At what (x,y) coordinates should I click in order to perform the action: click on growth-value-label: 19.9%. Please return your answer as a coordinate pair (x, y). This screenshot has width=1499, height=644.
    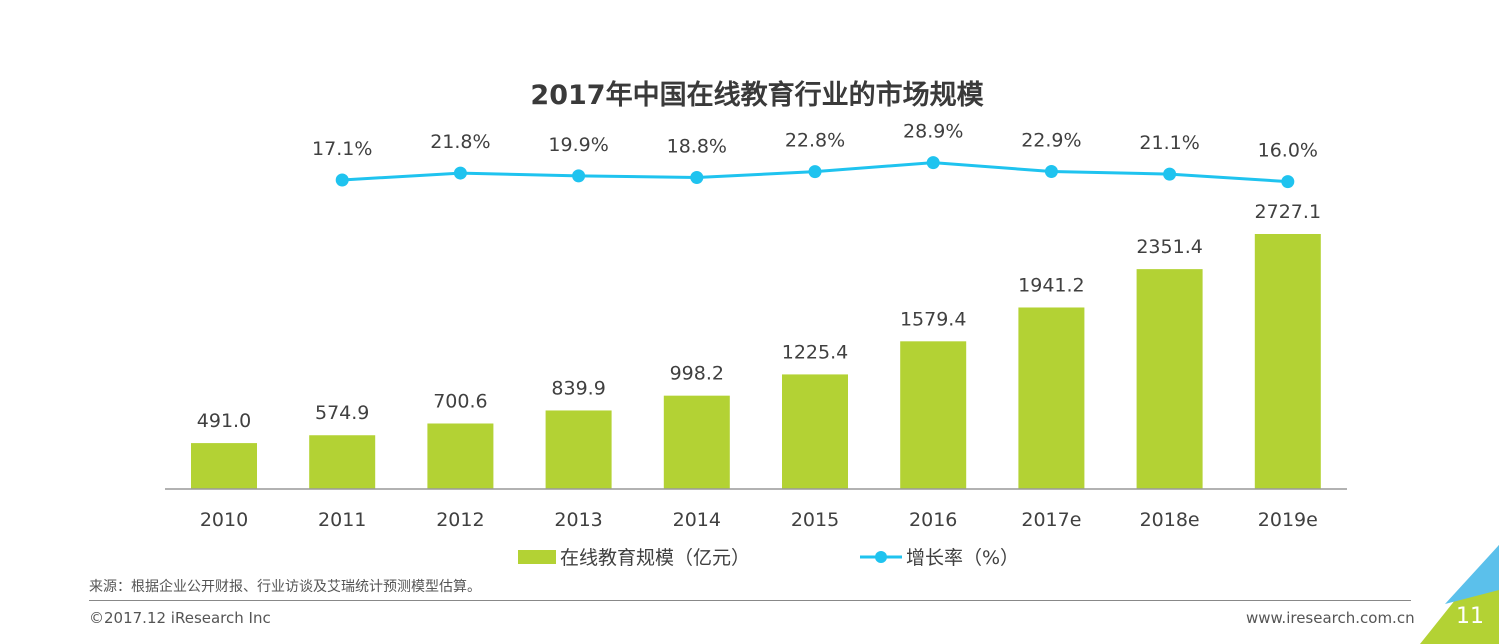
    Looking at the image, I should click on (578, 145).